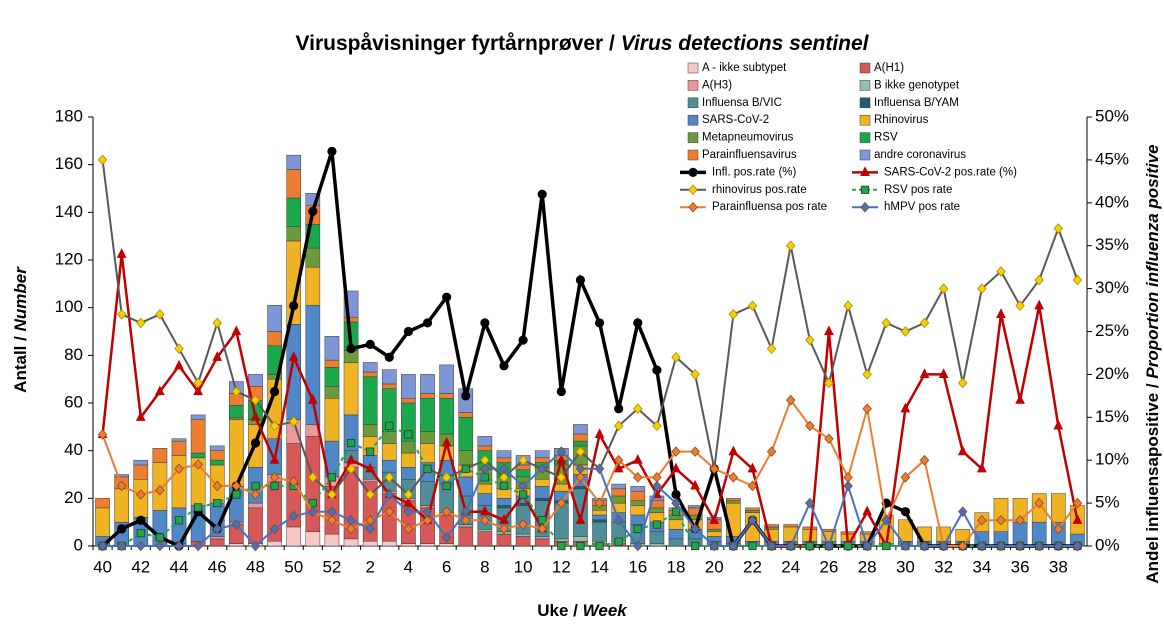  Describe the element at coordinates (717, 85) in the screenshot. I see `legend-label: A(H3)` at that location.